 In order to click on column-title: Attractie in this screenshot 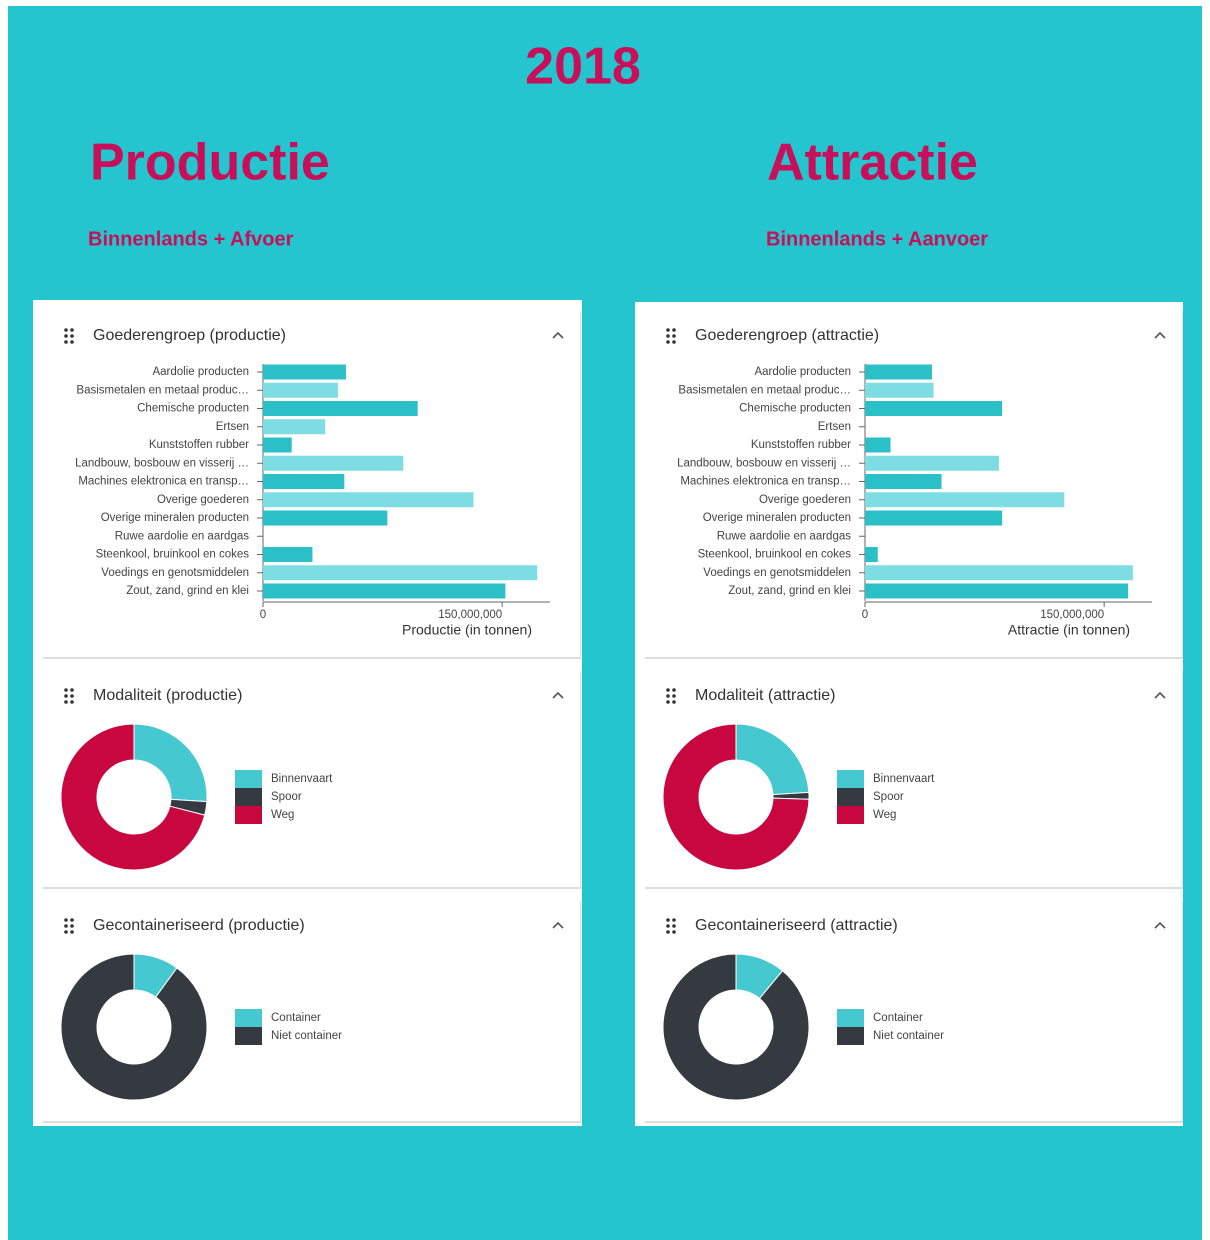, I will do `click(872, 163)`.